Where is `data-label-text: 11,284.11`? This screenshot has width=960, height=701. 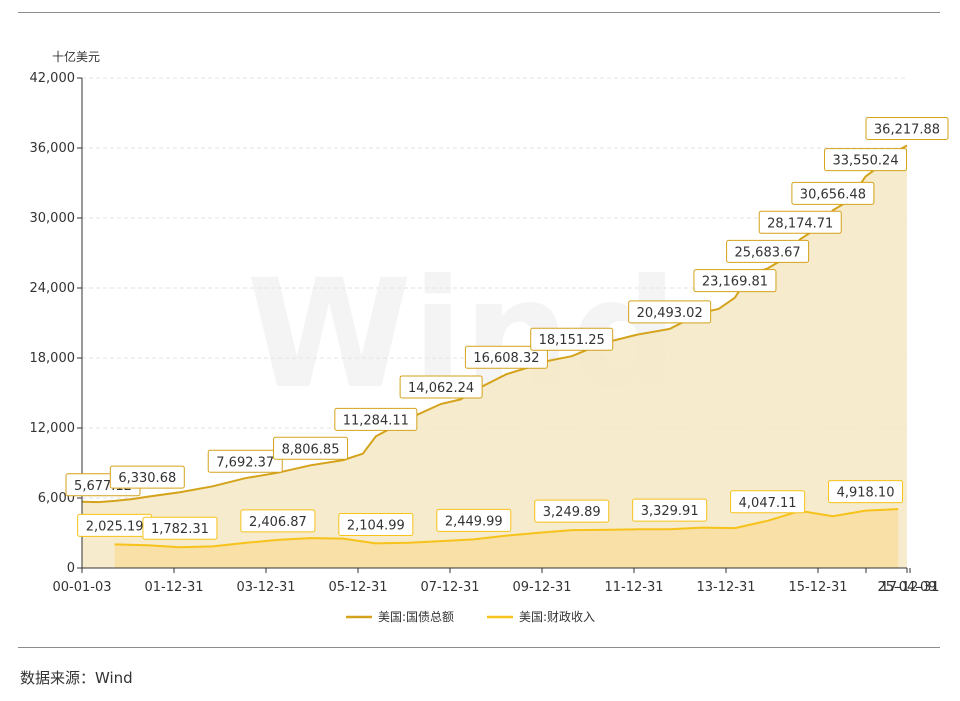
data-label-text: 11,284.11 is located at coordinates (376, 420).